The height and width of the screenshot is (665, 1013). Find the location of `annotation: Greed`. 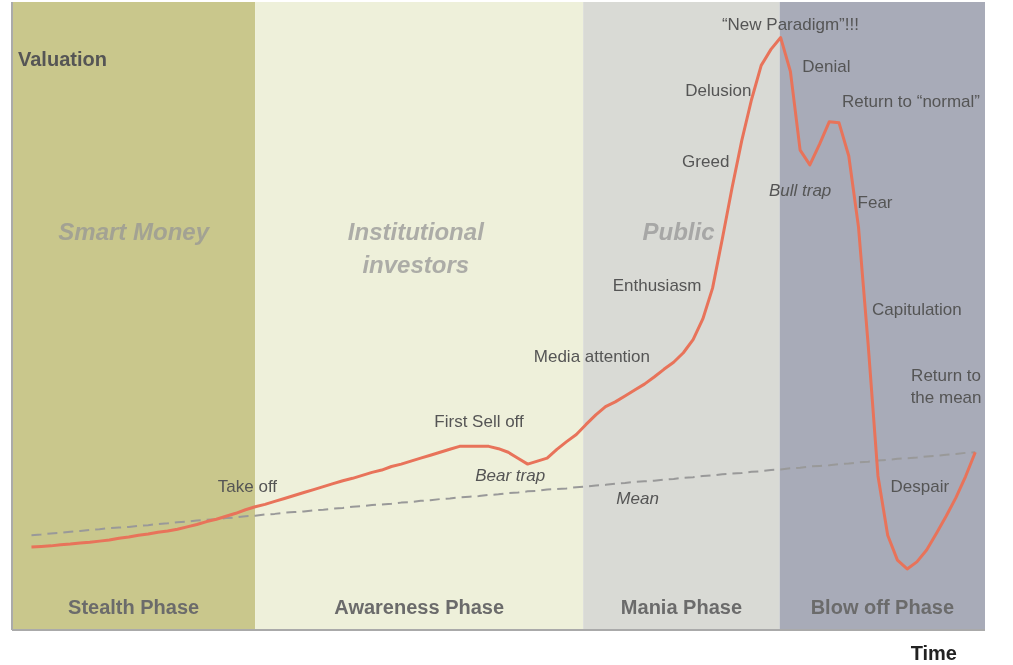

annotation: Greed is located at coordinates (706, 161).